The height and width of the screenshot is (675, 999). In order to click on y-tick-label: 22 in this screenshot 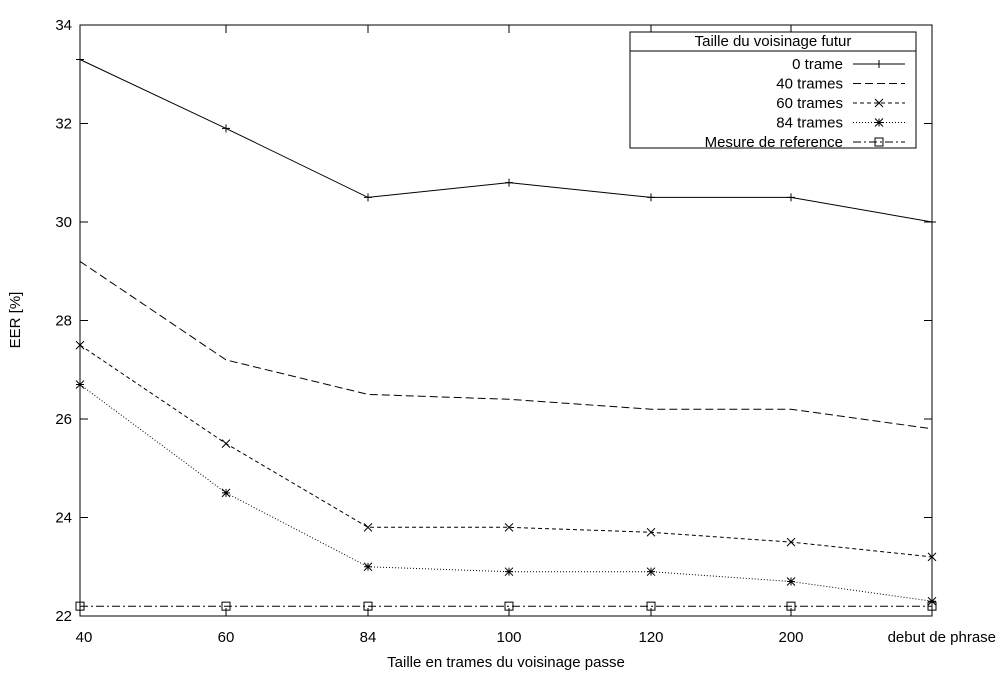, I will do `click(63, 616)`.